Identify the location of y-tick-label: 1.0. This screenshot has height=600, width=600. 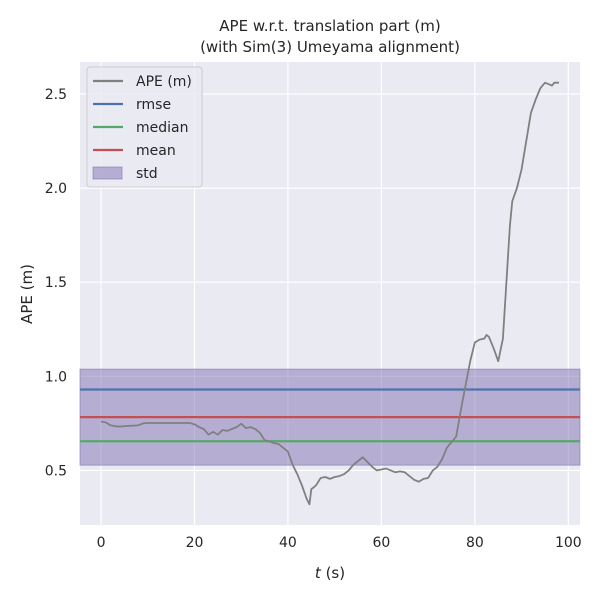
(56, 377).